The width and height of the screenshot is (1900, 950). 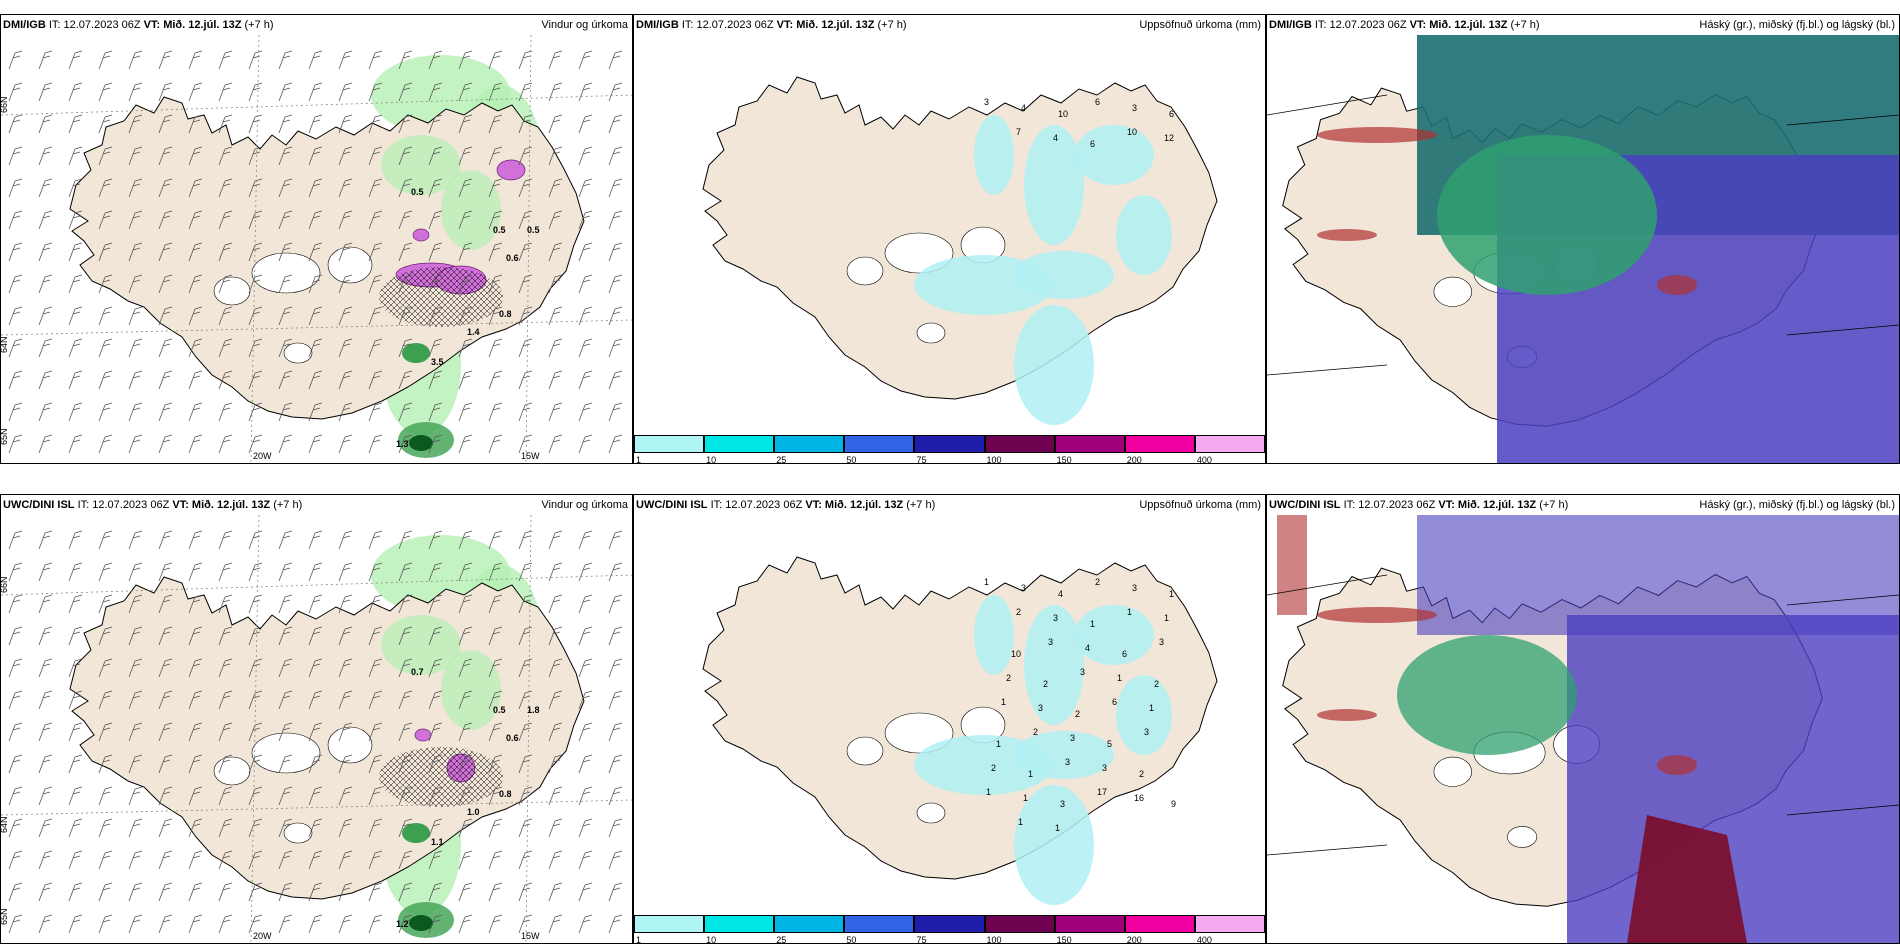 What do you see at coordinates (473, 332) in the screenshot?
I see `precip-value-label: 1.4` at bounding box center [473, 332].